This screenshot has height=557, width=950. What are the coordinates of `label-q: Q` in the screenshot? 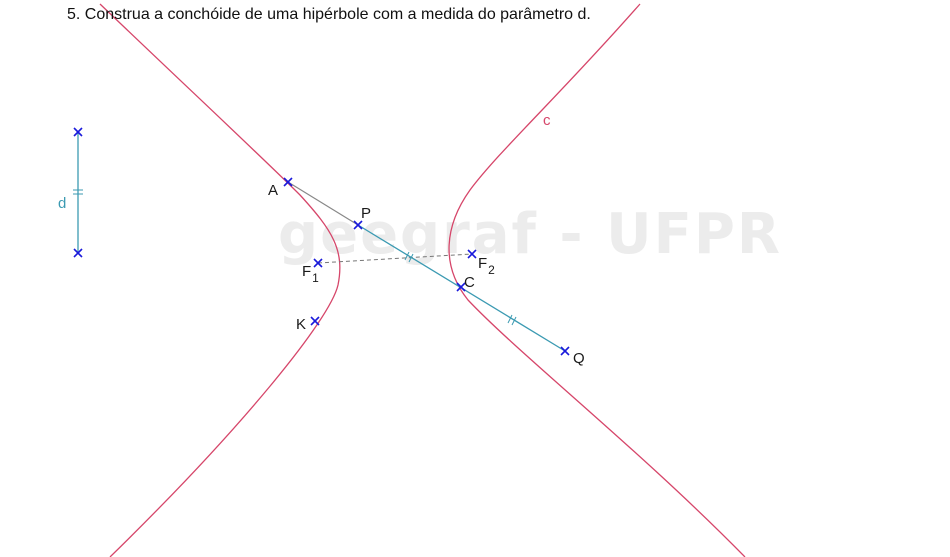 It's located at (579, 358).